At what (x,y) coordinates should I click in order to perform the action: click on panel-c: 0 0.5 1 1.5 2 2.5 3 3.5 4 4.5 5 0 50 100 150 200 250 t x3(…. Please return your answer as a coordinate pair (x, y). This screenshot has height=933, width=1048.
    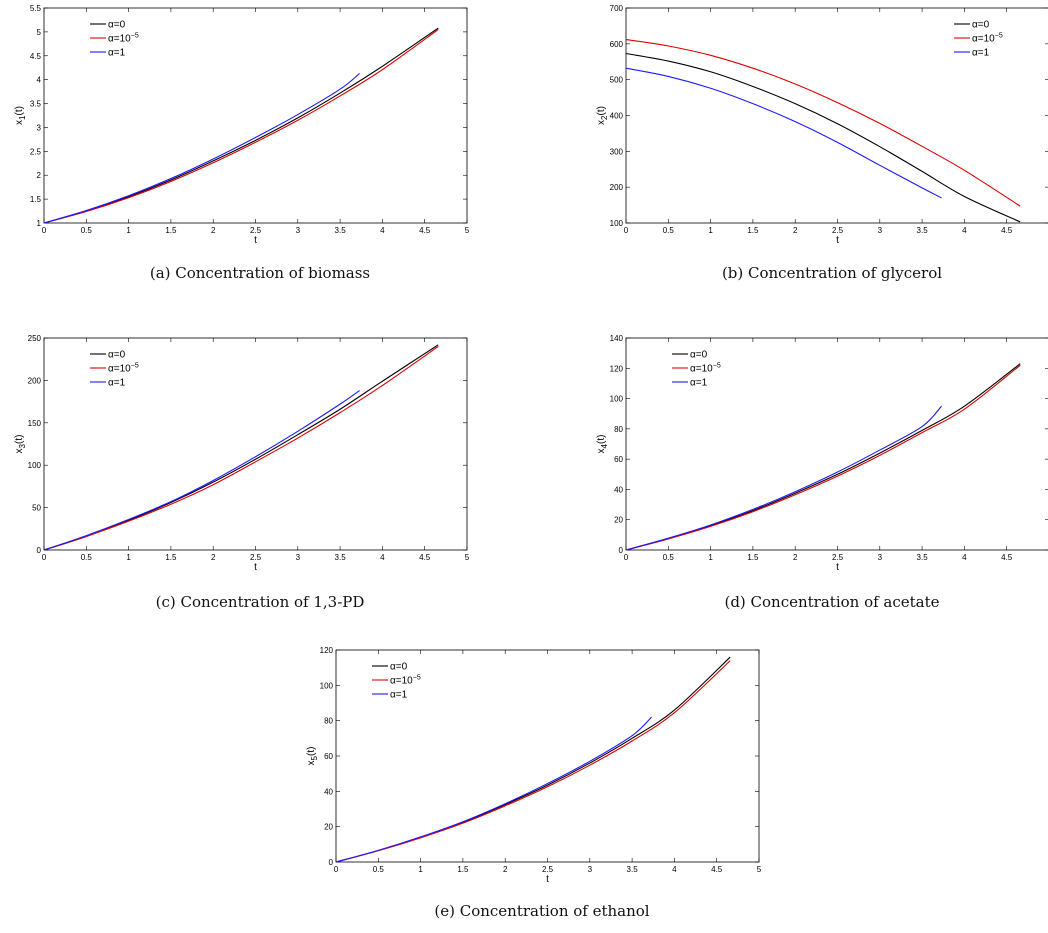
    Looking at the image, I should click on (250, 475).